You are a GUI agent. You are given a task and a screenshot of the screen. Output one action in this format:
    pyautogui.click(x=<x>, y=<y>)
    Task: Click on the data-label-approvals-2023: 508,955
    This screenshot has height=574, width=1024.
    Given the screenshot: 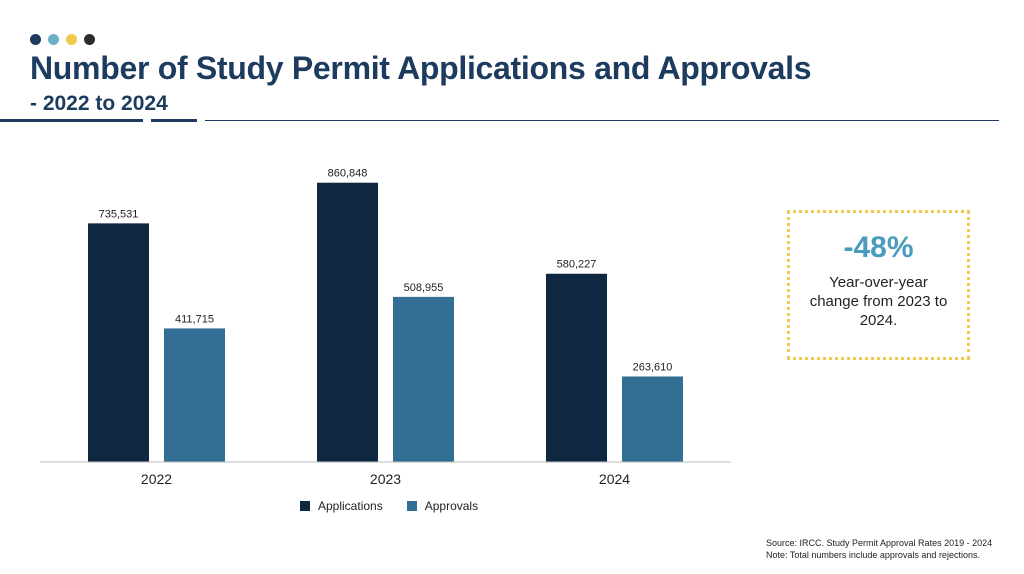 What is the action you would take?
    pyautogui.click(x=424, y=288)
    